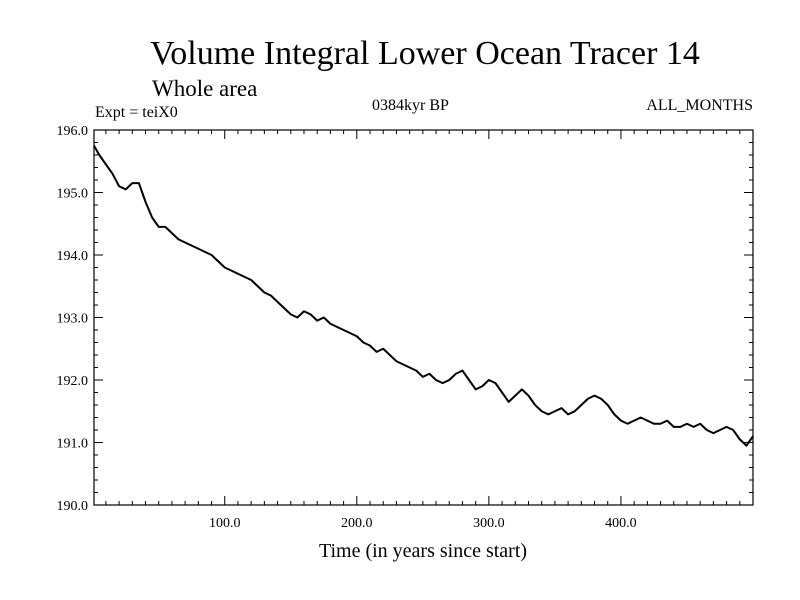 The height and width of the screenshot is (600, 800). I want to click on x-tick-label: 200.0, so click(357, 523).